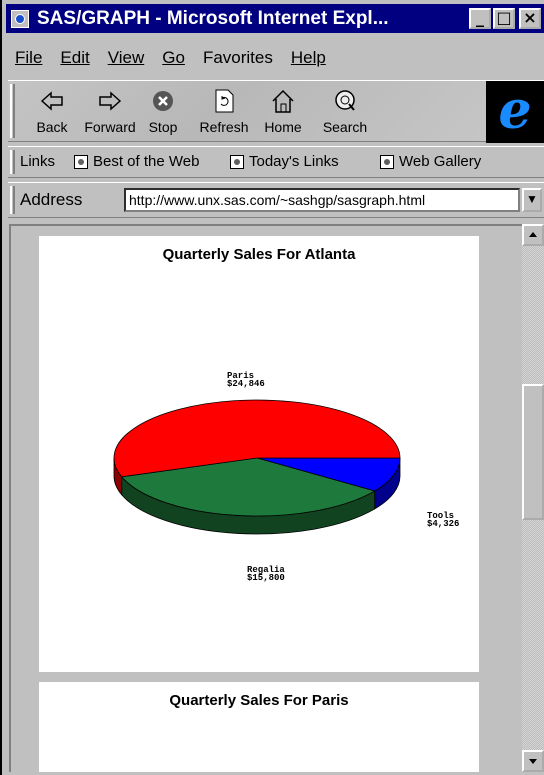  Describe the element at coordinates (20, 18) in the screenshot. I see `ie-app-icon` at that location.